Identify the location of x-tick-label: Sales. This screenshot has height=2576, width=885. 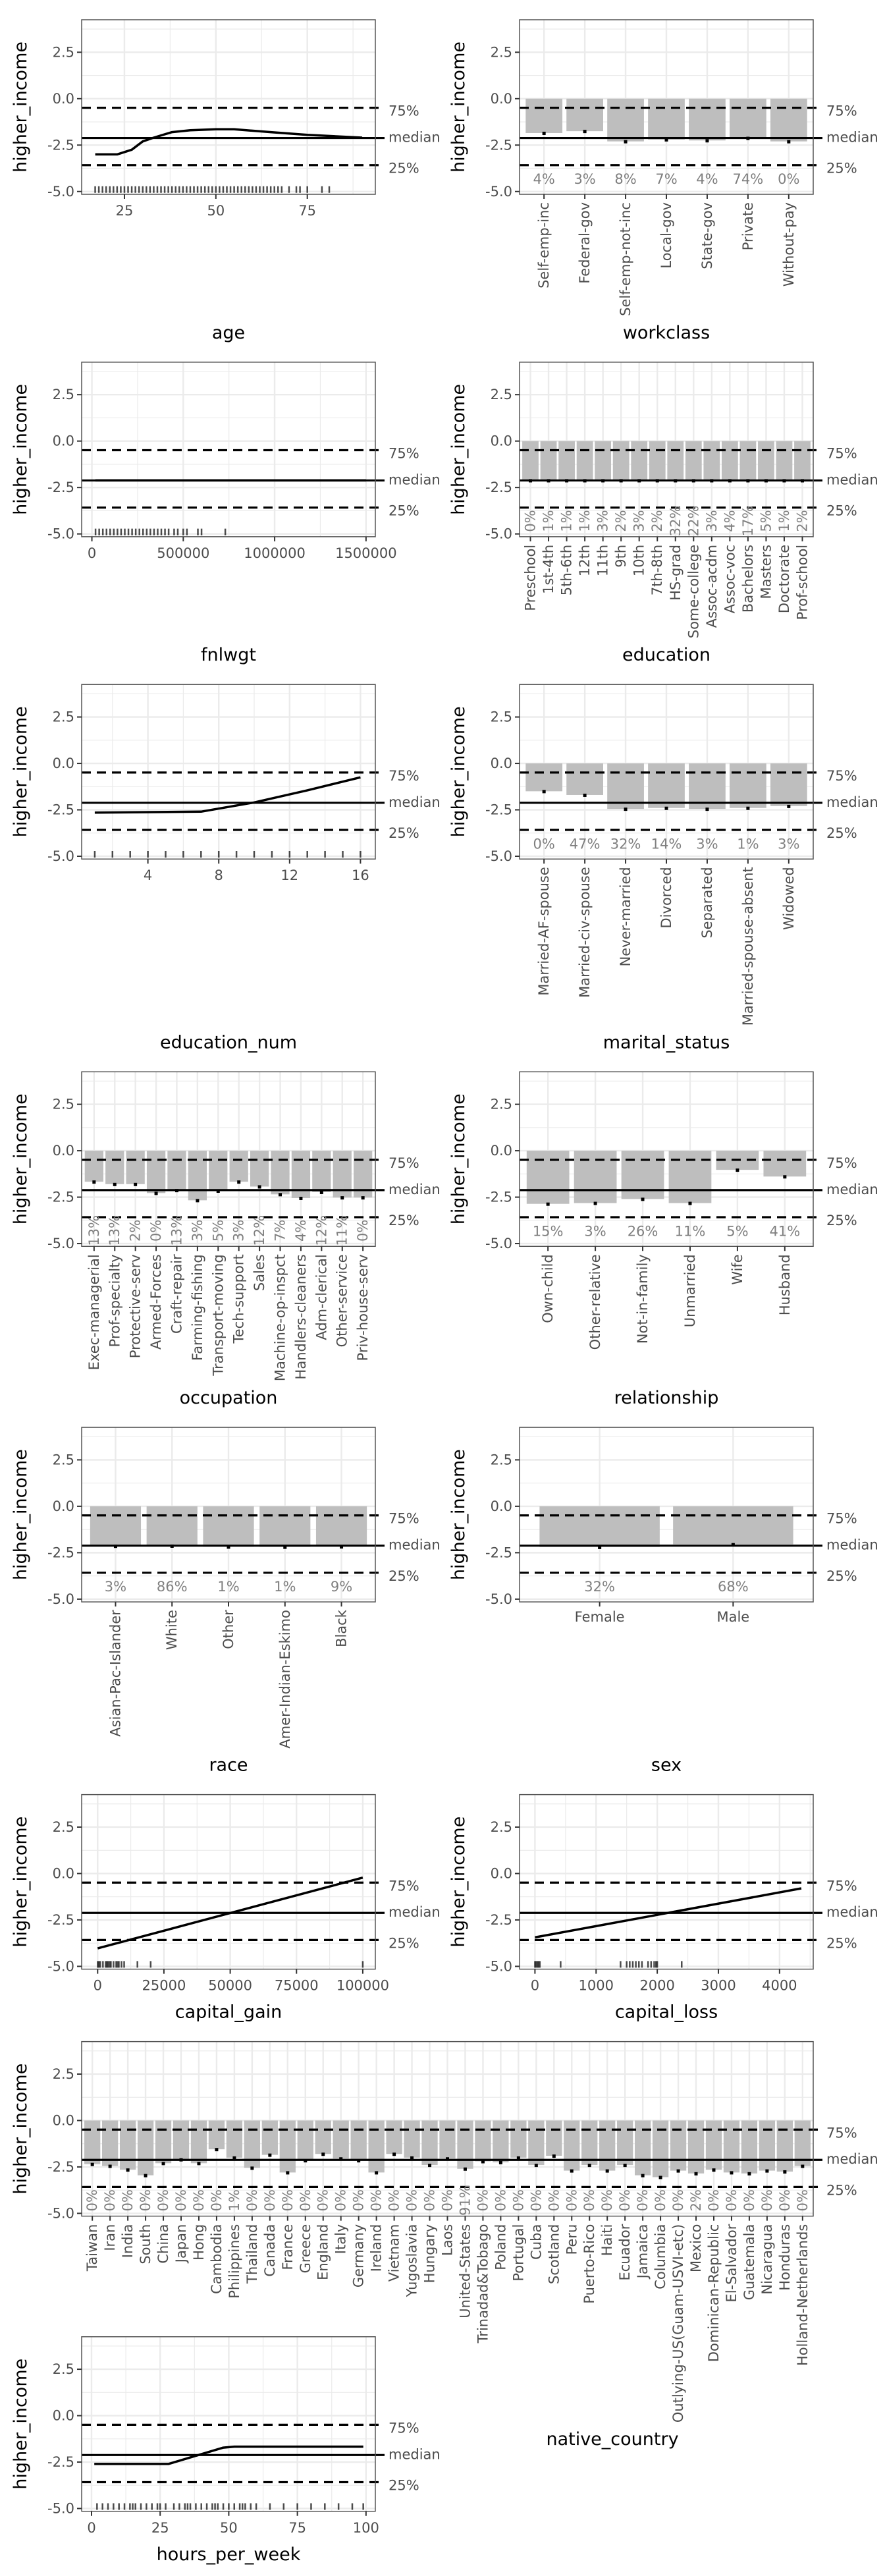
(259, 1272).